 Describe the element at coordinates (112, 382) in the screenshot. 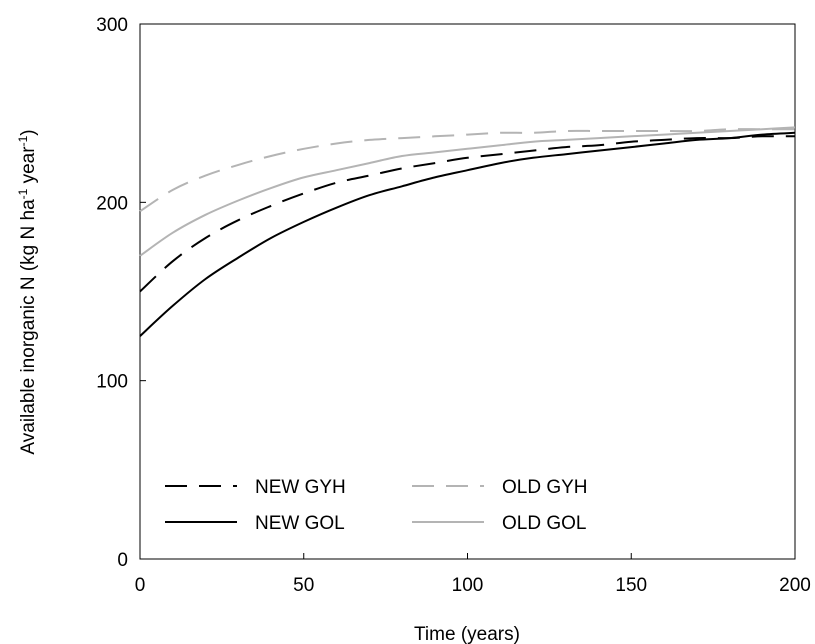

I see `y-tick-label: 100` at that location.